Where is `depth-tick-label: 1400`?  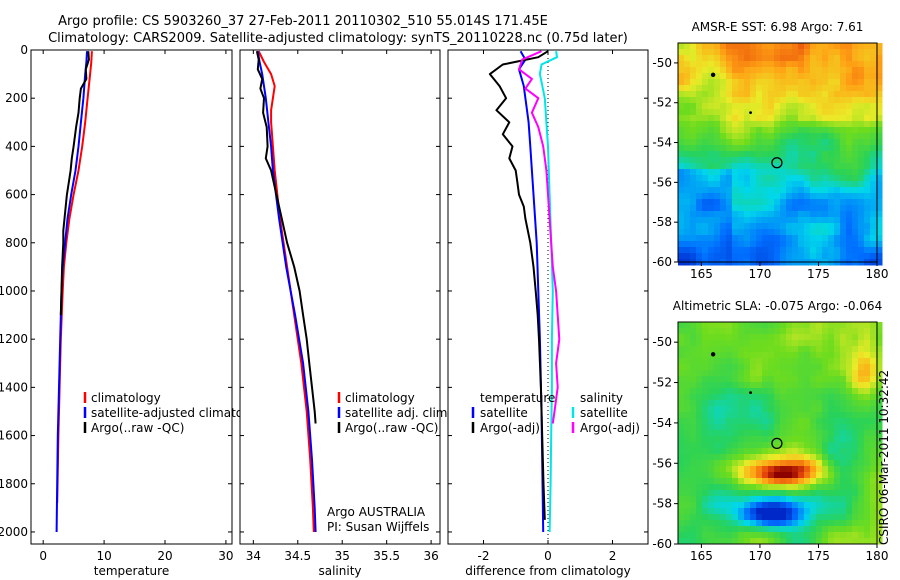 depth-tick-label: 1400 is located at coordinates (14, 387).